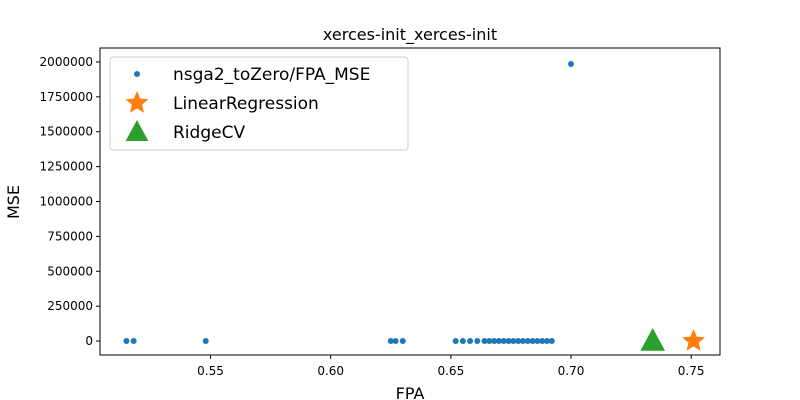 Image resolution: width=800 pixels, height=400 pixels. I want to click on y-tick-label: 250000, so click(70, 306).